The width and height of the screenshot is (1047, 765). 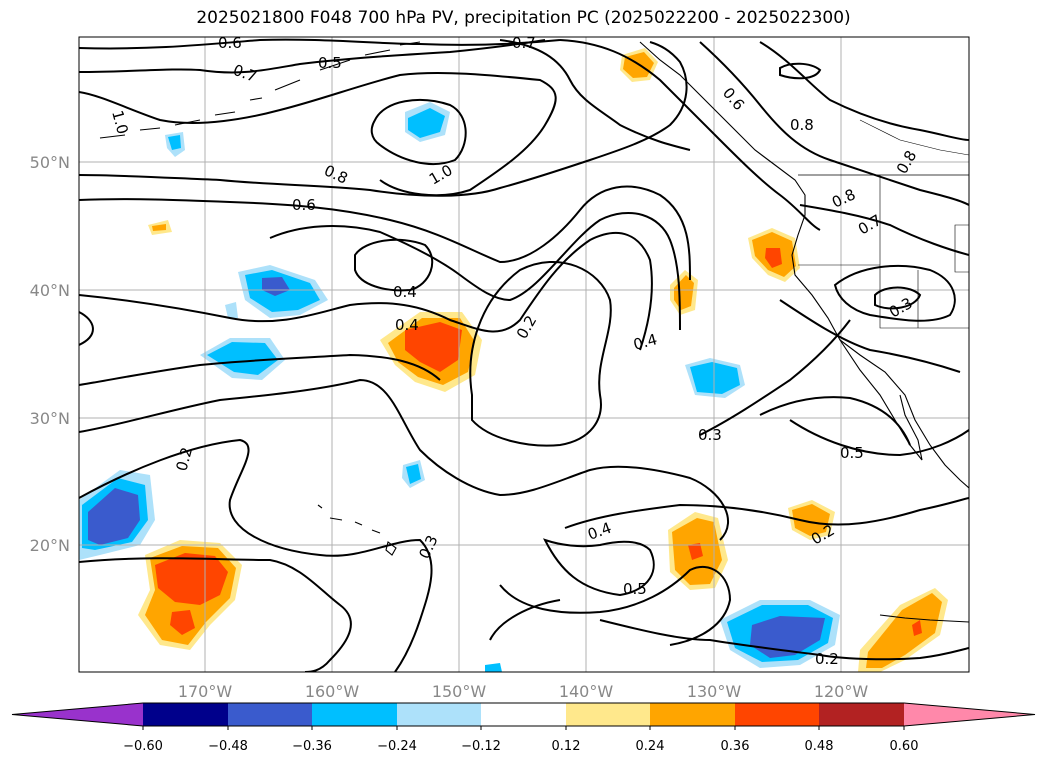 I want to click on longitude-labels: 170°W 160°W 150°W 140°W 130°W 120°W, so click(x=523, y=691).